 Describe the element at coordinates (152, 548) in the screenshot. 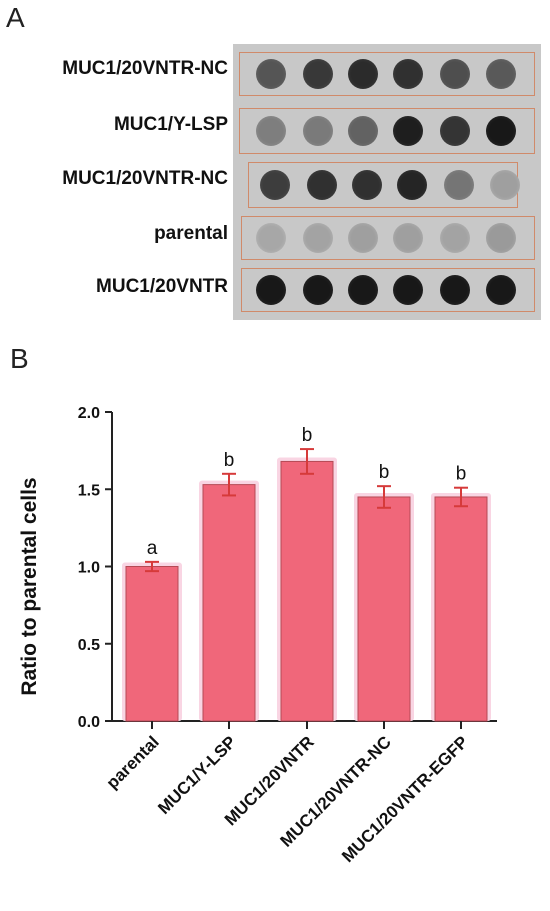

I see `significance-label: a` at that location.